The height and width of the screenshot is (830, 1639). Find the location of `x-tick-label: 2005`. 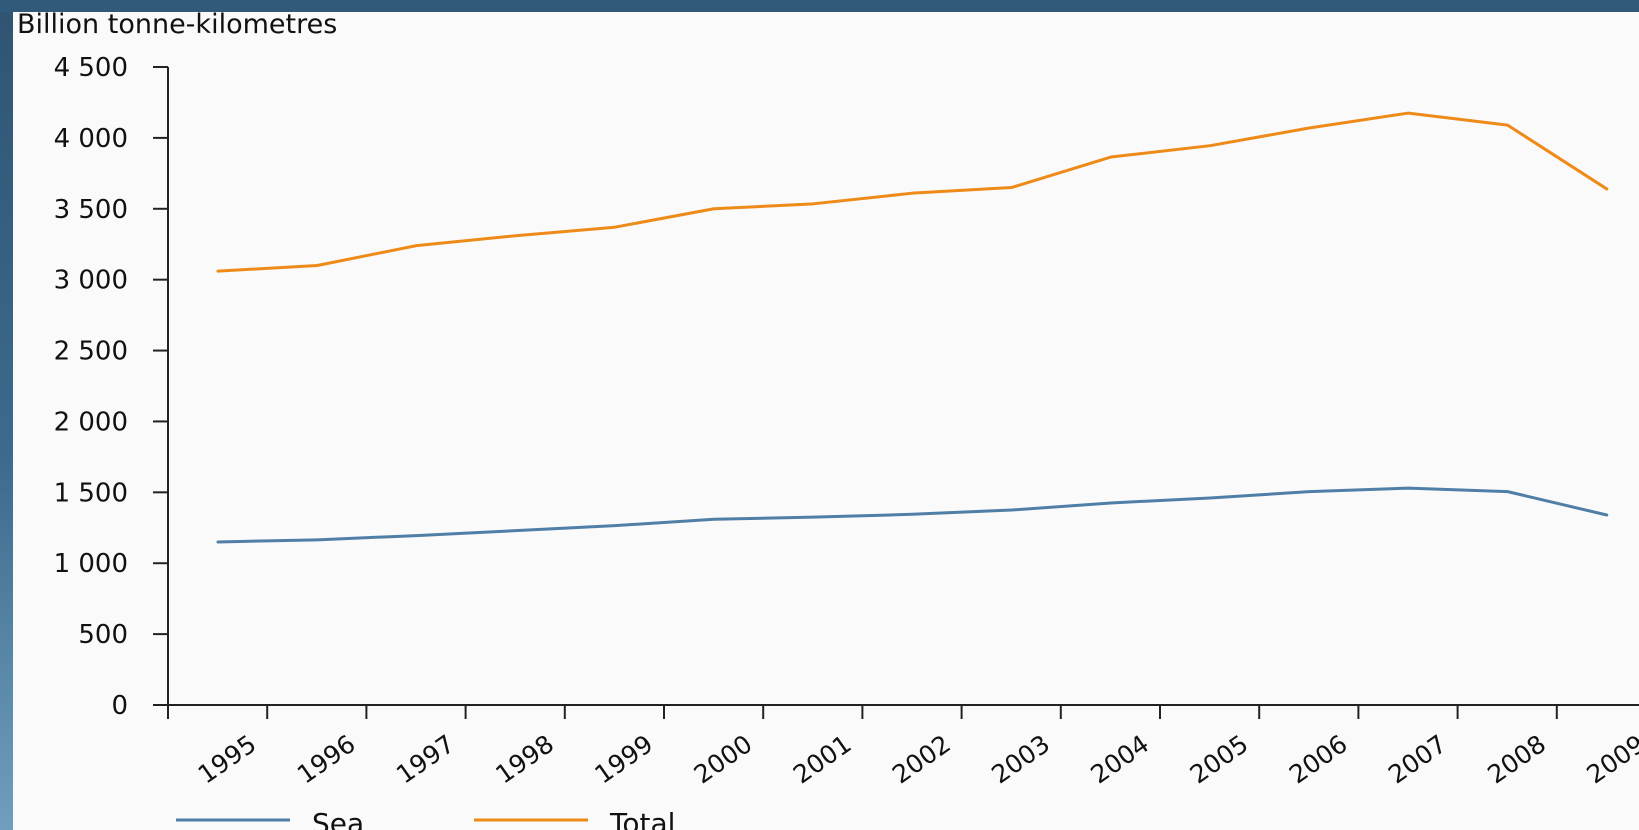

x-tick-label: 2005 is located at coordinates (1219, 759).